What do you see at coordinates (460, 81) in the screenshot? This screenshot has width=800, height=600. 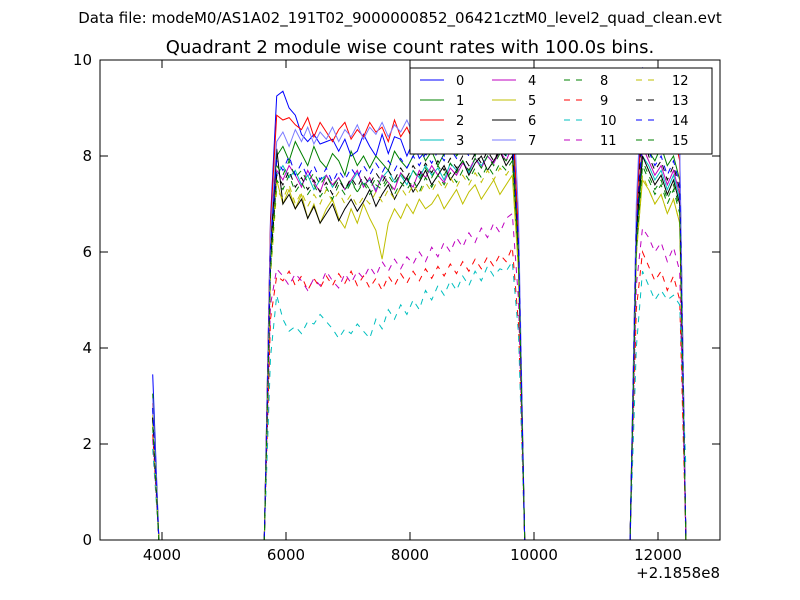 I see `legend-label-0: 0` at bounding box center [460, 81].